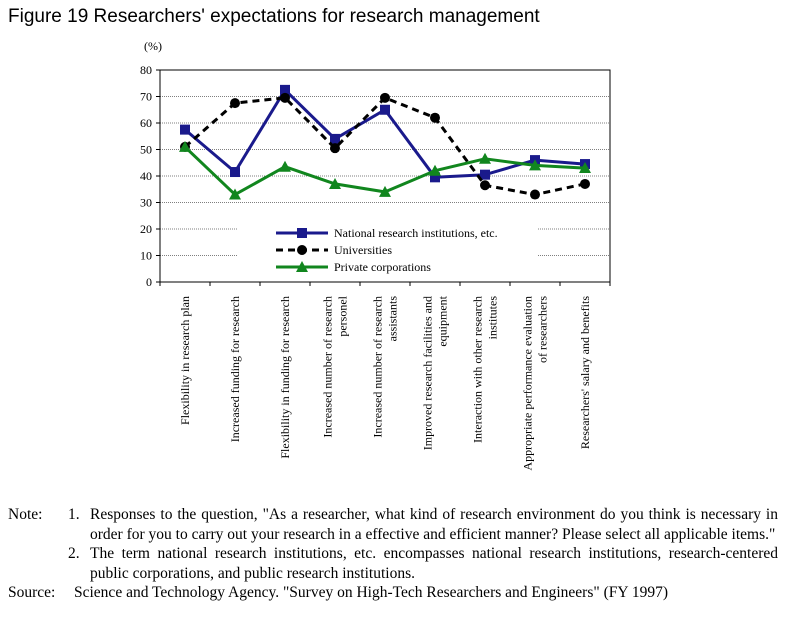 Image resolution: width=785 pixels, height=635 pixels. I want to click on x-category-label: institutes, so click(493, 318).